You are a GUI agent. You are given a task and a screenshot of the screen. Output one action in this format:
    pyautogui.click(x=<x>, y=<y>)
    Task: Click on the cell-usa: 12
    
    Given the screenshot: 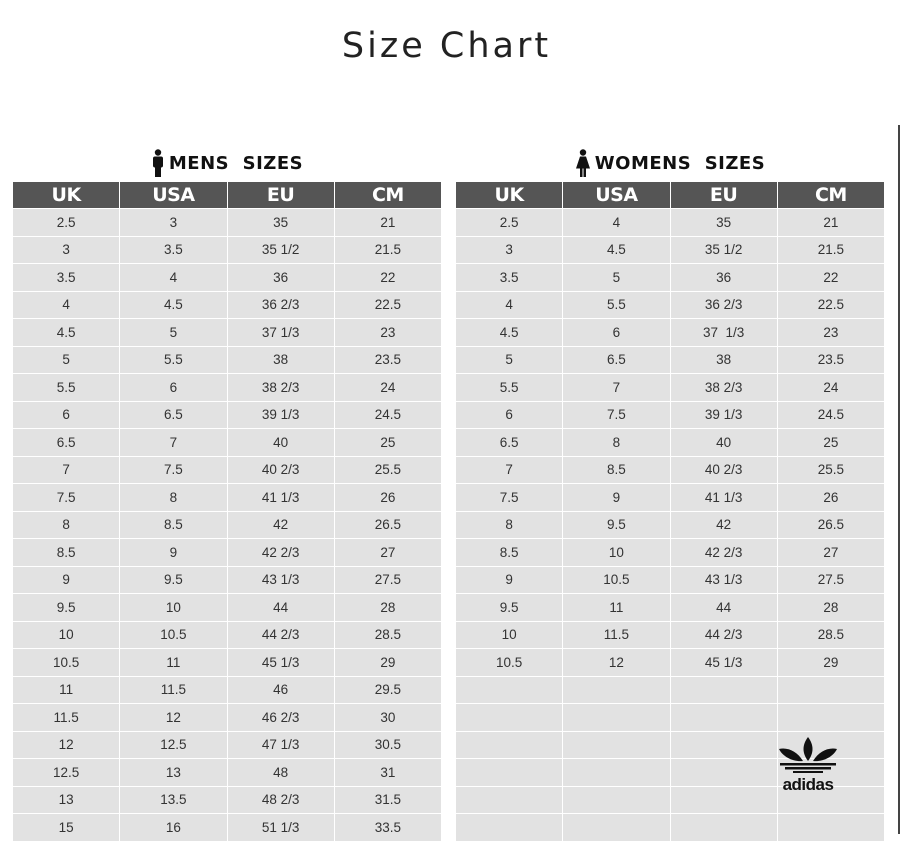 What is the action you would take?
    pyautogui.click(x=173, y=717)
    